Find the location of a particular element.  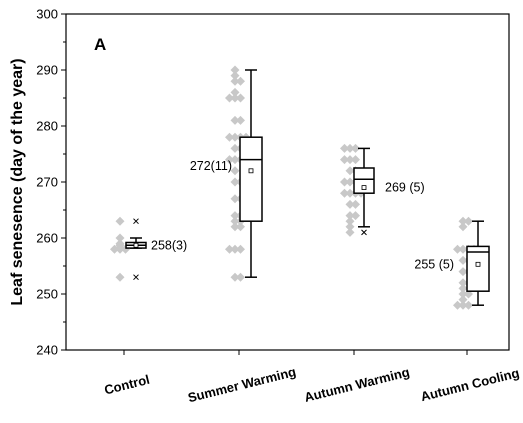

y-tick-label: 270 is located at coordinates (47, 182).